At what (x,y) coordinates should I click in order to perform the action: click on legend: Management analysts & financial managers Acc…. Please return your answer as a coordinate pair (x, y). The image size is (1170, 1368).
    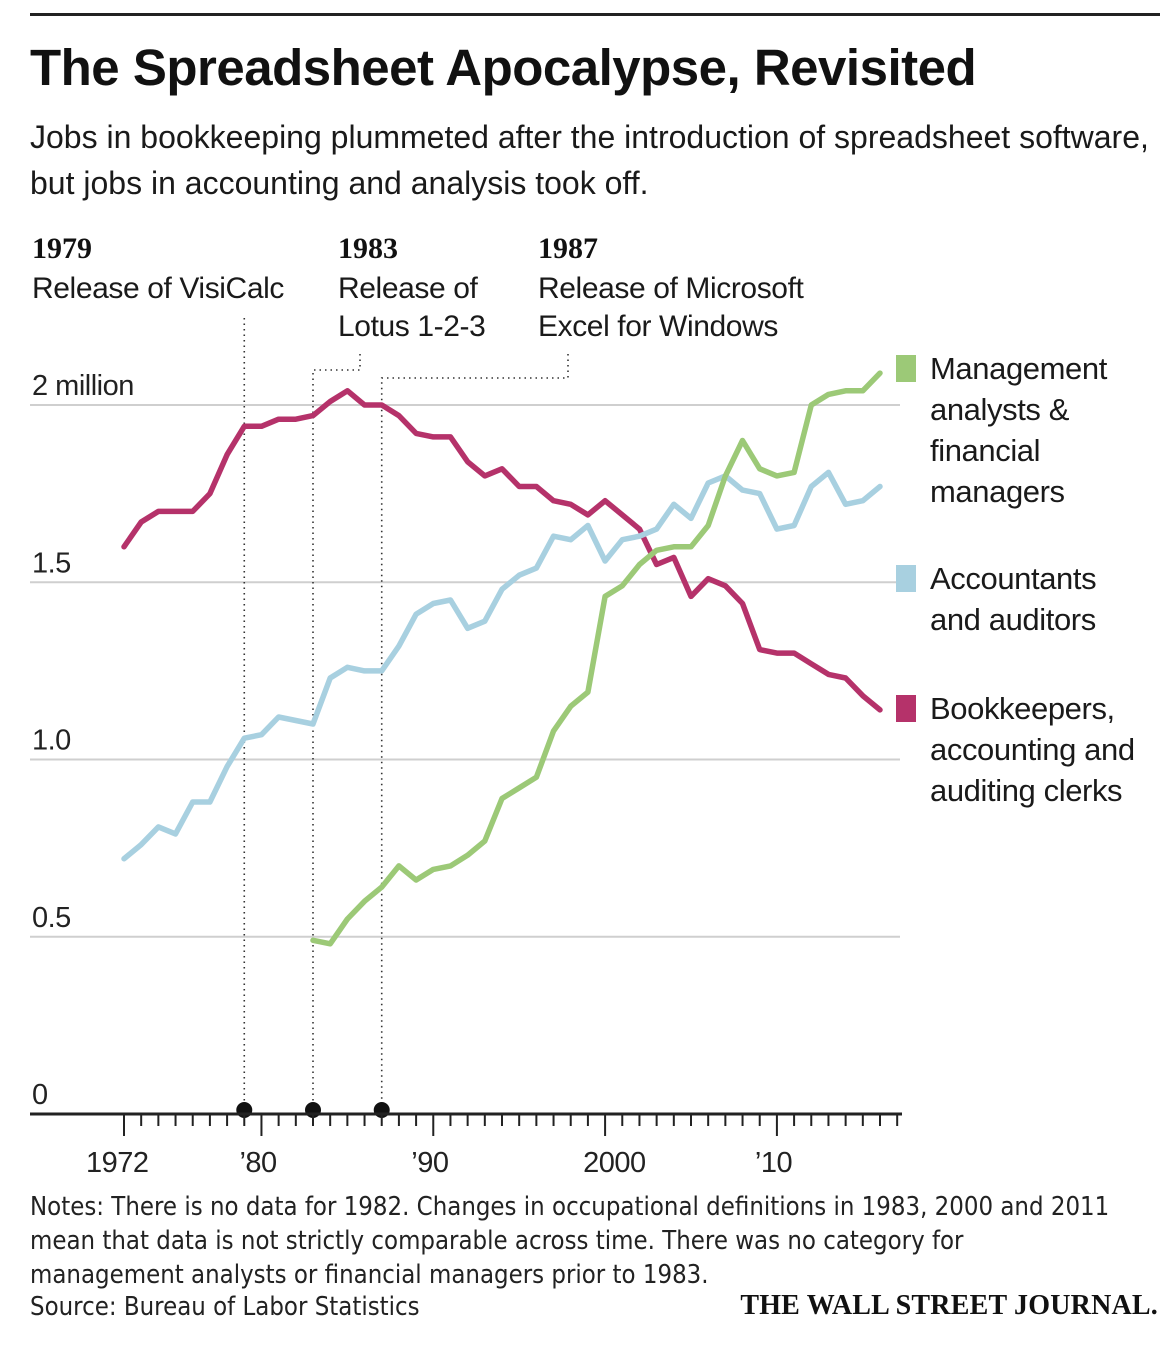
    Looking at the image, I should click on (1015, 579).